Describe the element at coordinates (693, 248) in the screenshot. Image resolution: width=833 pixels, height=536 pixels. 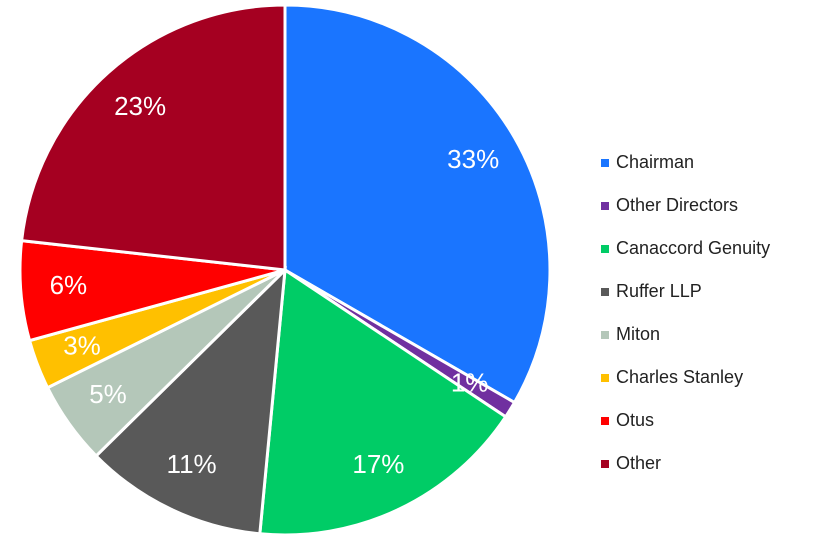
I see `legend-label: Canaccord Genuity` at that location.